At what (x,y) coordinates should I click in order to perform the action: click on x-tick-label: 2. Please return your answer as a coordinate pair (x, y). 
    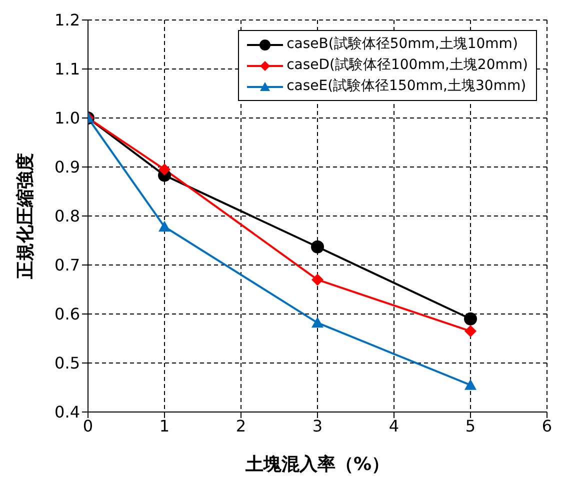
    Looking at the image, I should click on (241, 426).